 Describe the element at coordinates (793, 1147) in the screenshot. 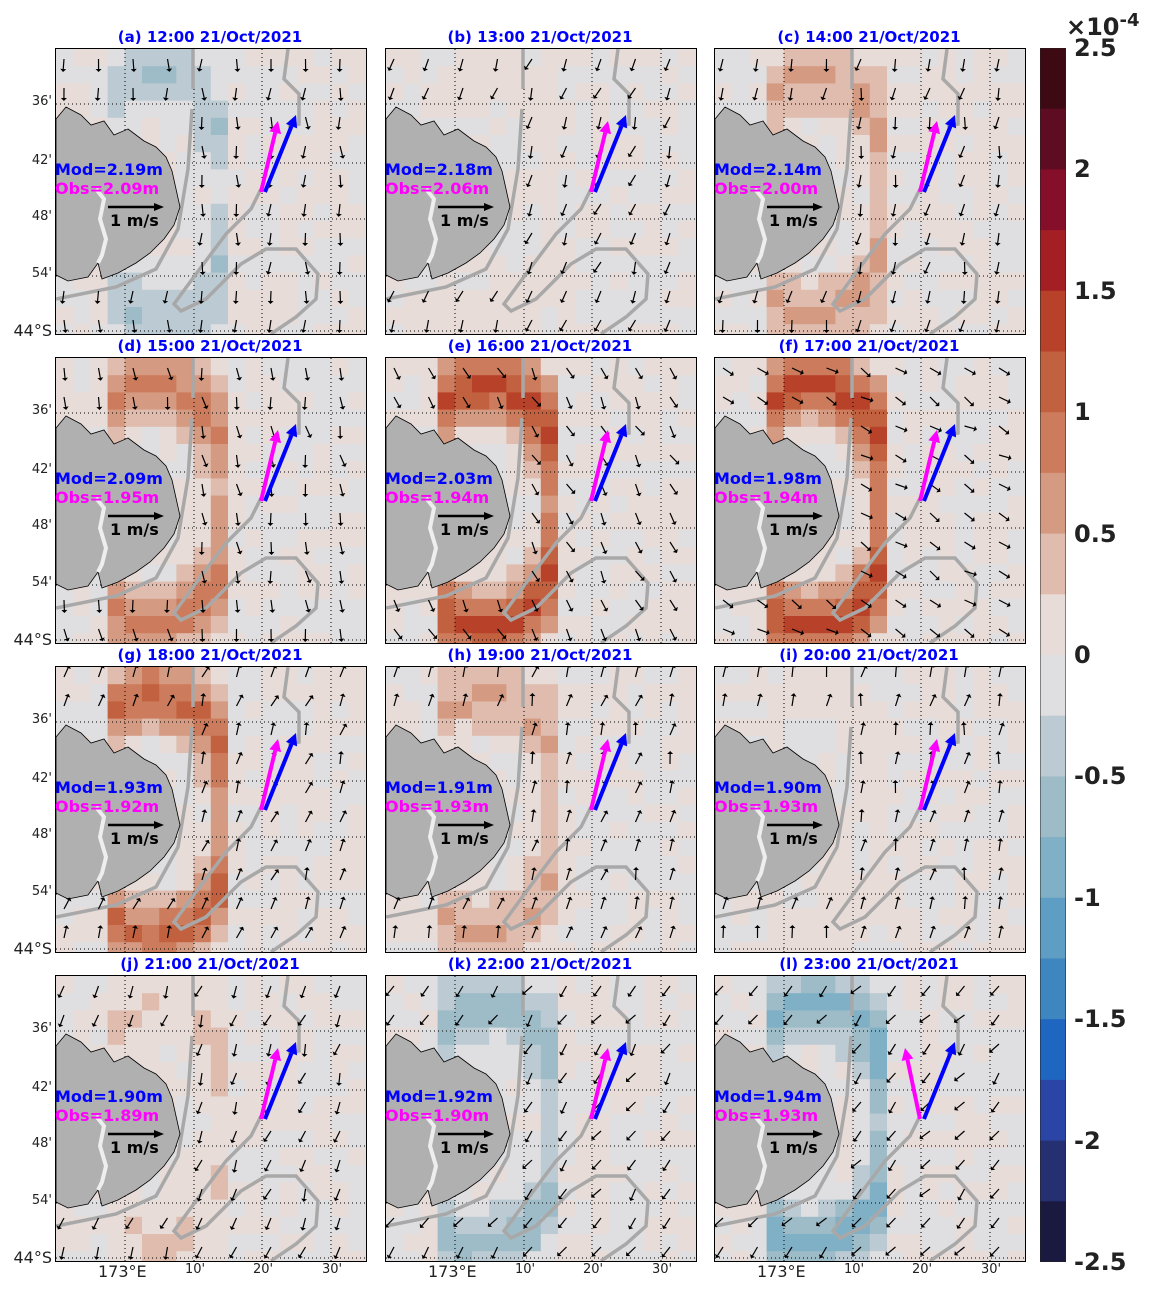

I see `scale-arrow-label: 1 m/s` at that location.